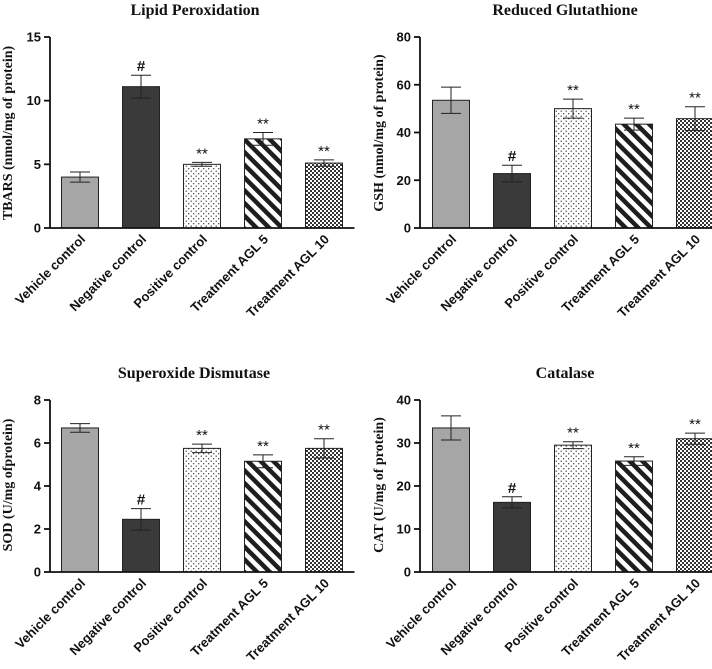  Describe the element at coordinates (38, 486) in the screenshot. I see `y-tick-label: 4` at that location.